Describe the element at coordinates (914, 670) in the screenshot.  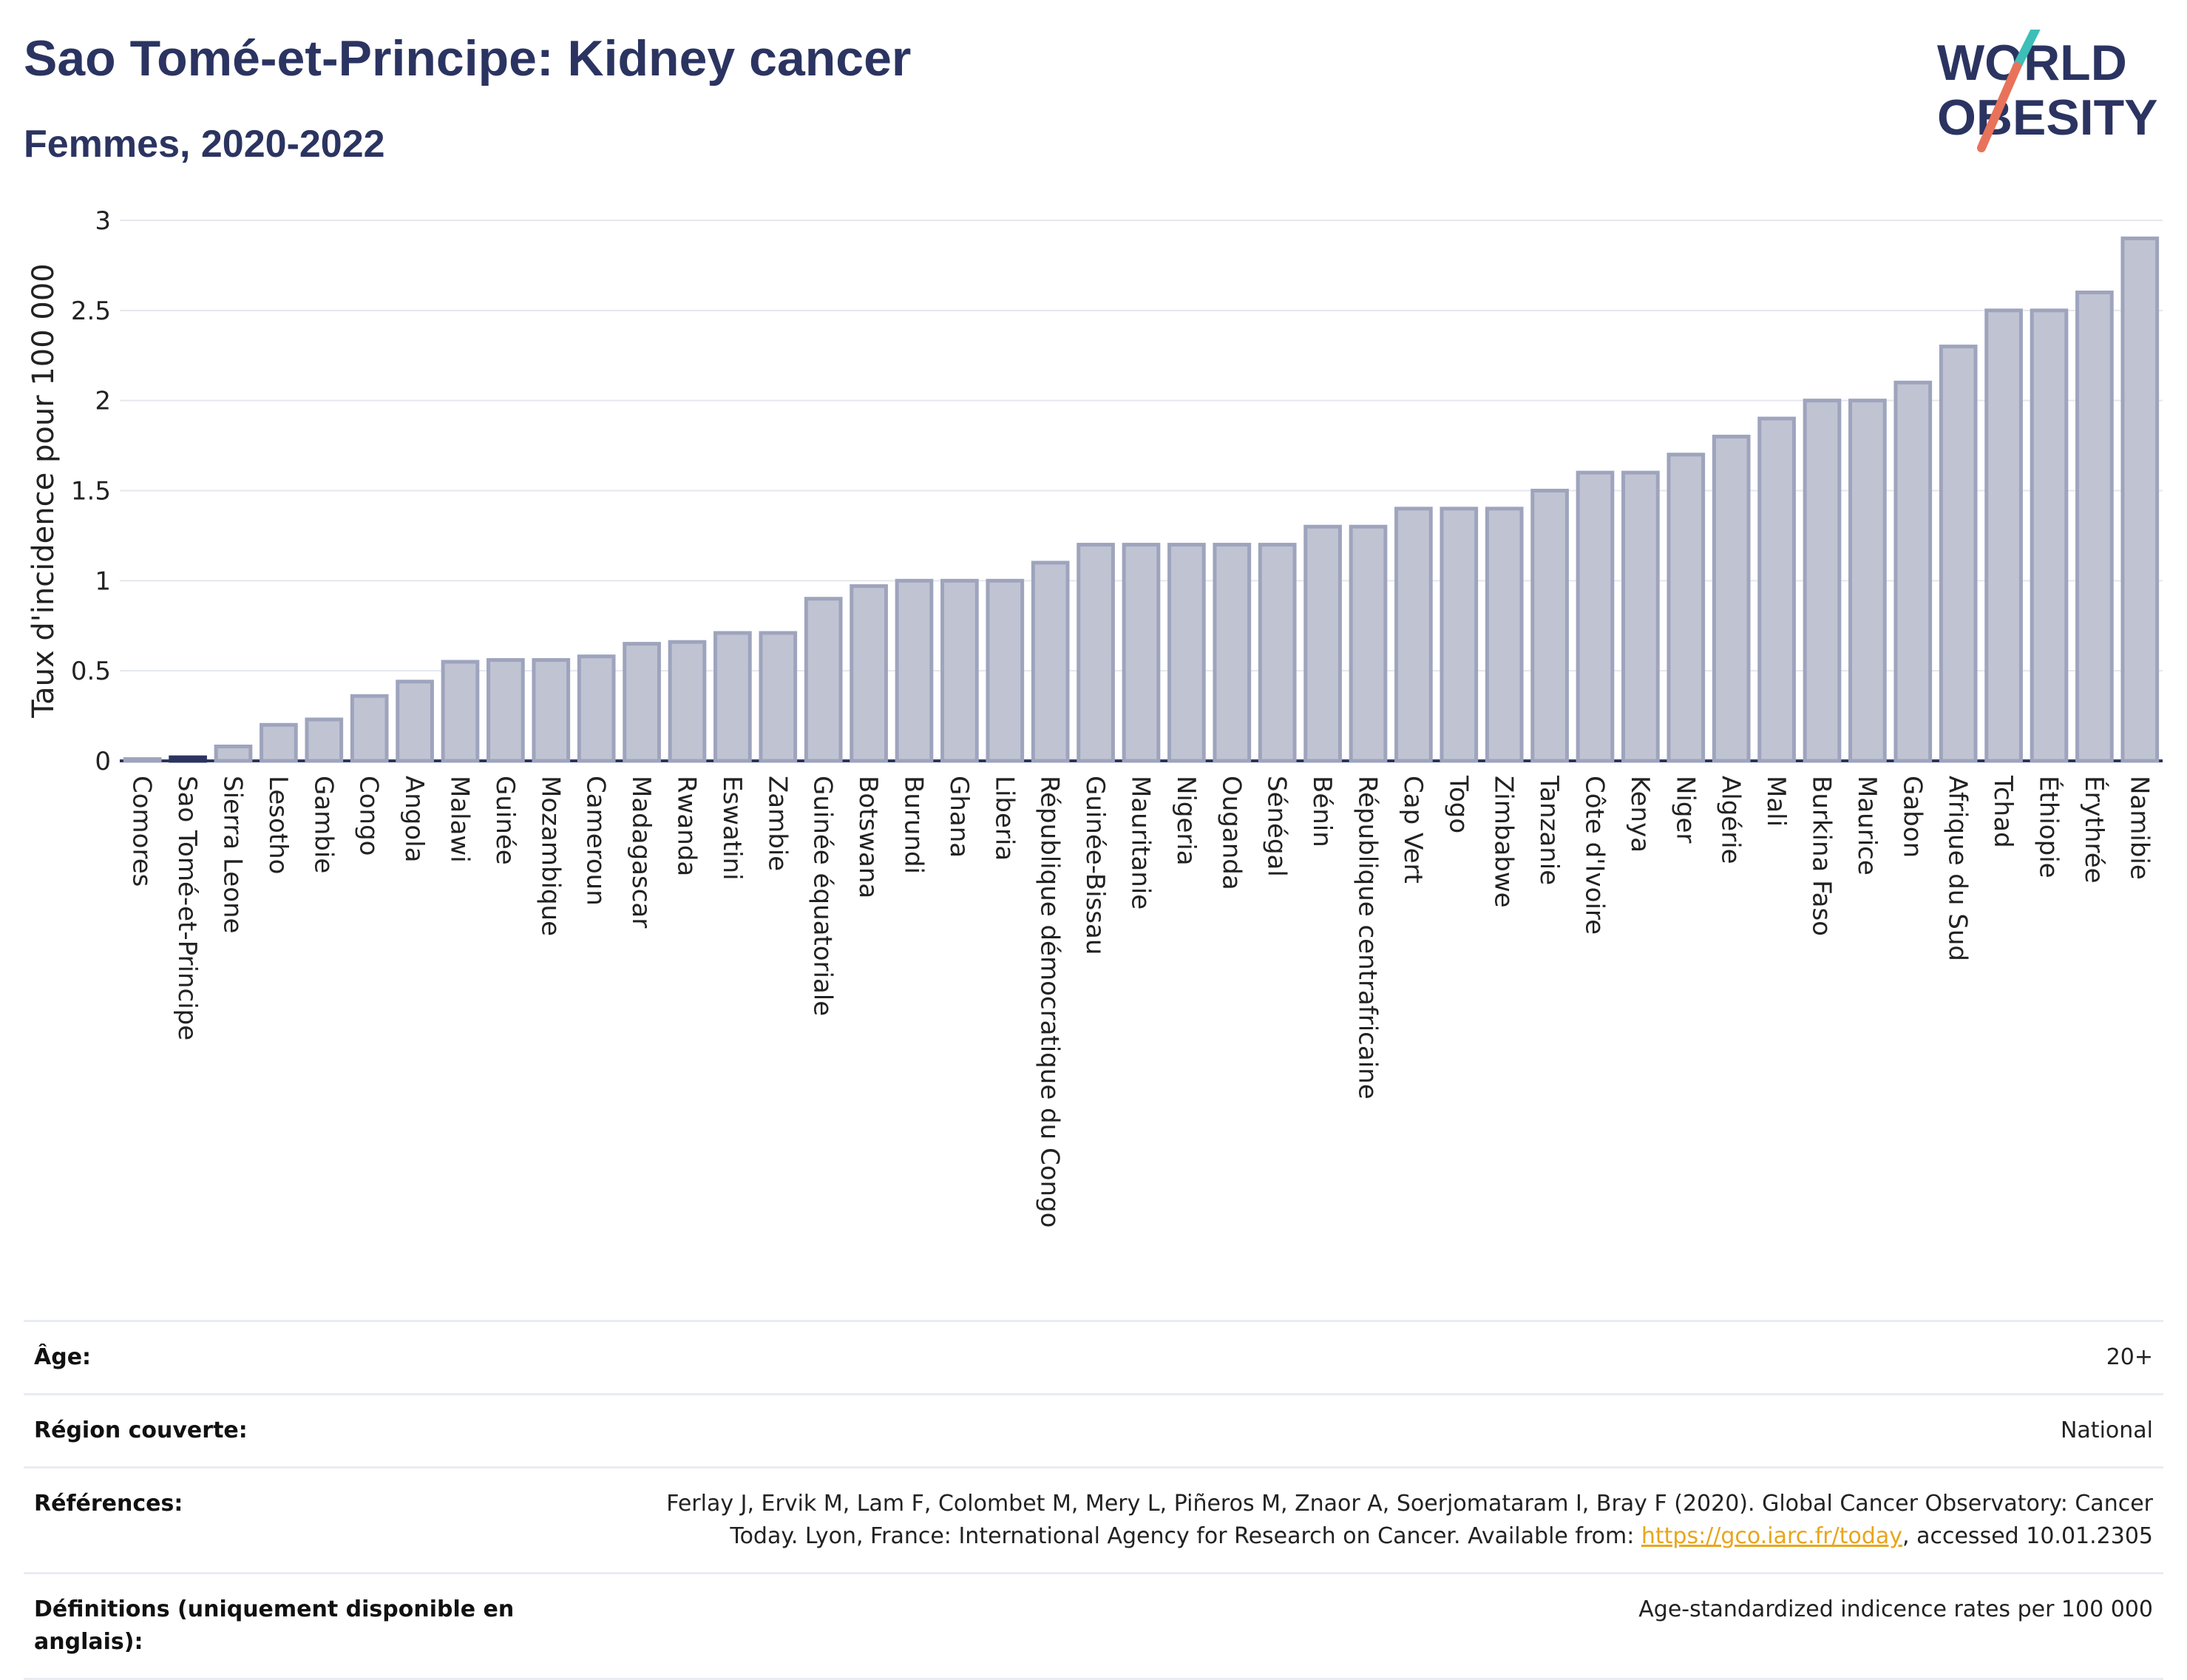
I see `bar-burundi` at that location.